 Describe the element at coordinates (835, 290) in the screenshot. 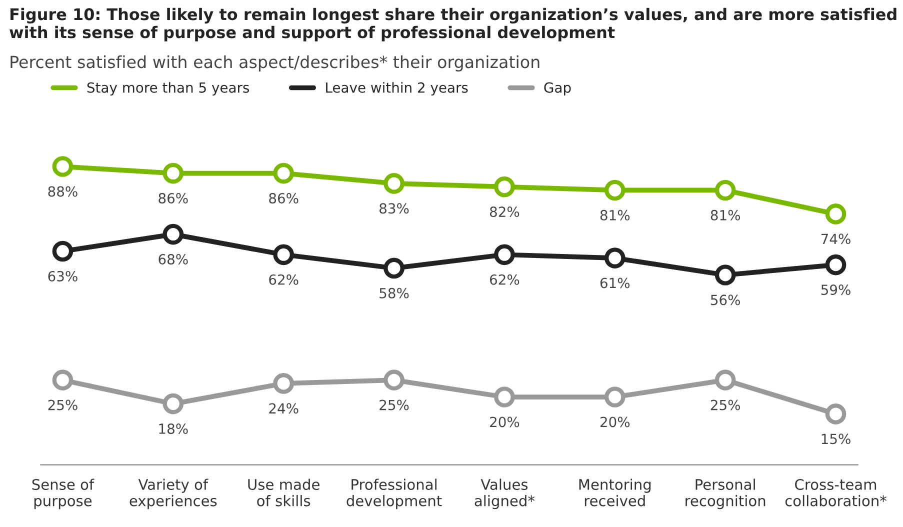

I see `data-label: 59%` at that location.